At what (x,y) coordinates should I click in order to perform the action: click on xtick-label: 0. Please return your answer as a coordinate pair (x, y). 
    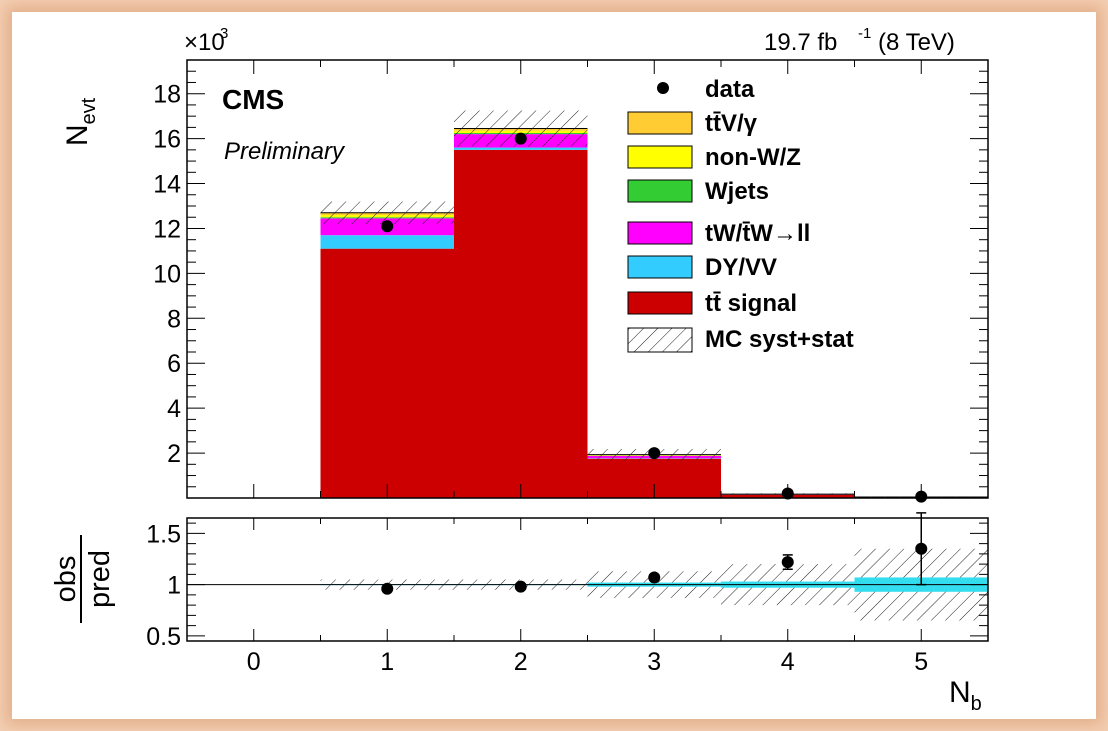
    Looking at the image, I should click on (254, 662).